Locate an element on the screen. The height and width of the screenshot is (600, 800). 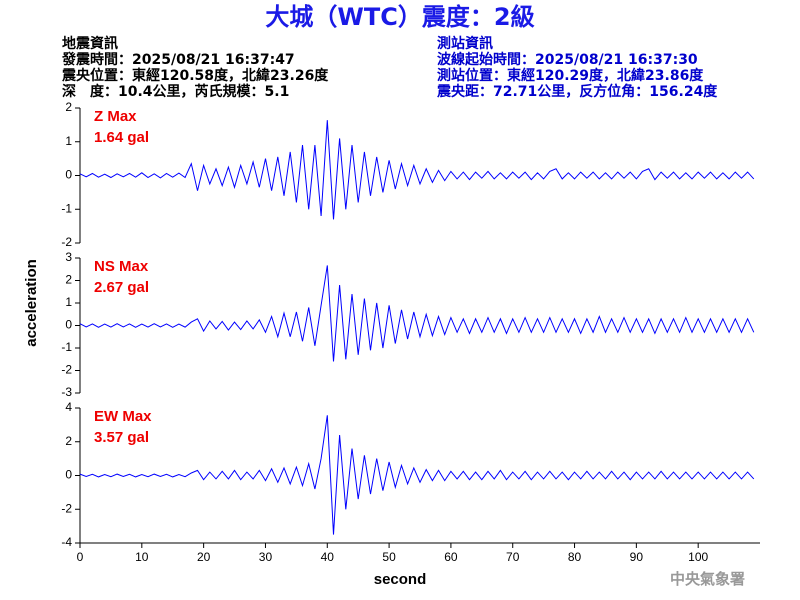
station-info: 測站資訊 is located at coordinates (465, 43).